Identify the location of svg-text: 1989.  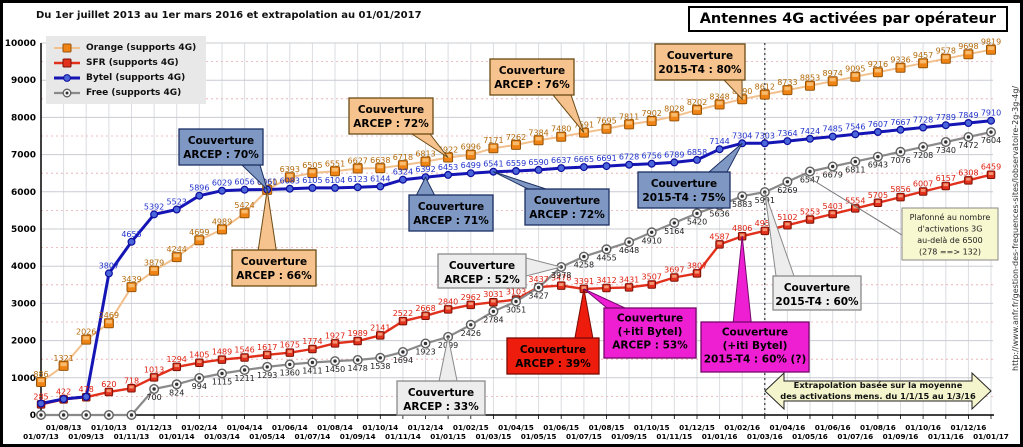
(358, 333).